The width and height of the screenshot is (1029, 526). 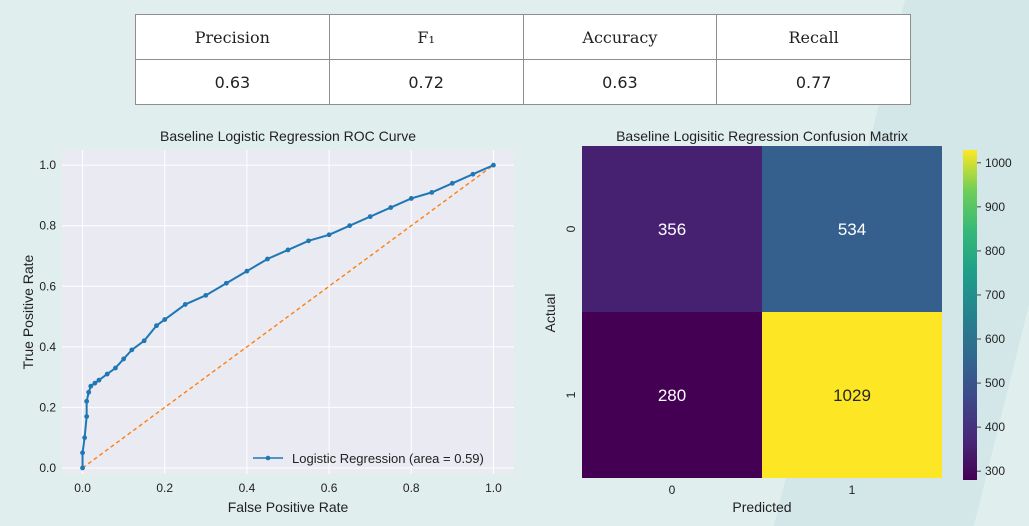 I want to click on metrics-value-row: 0.63 0.72 0.63 0.77, so click(x=523, y=82).